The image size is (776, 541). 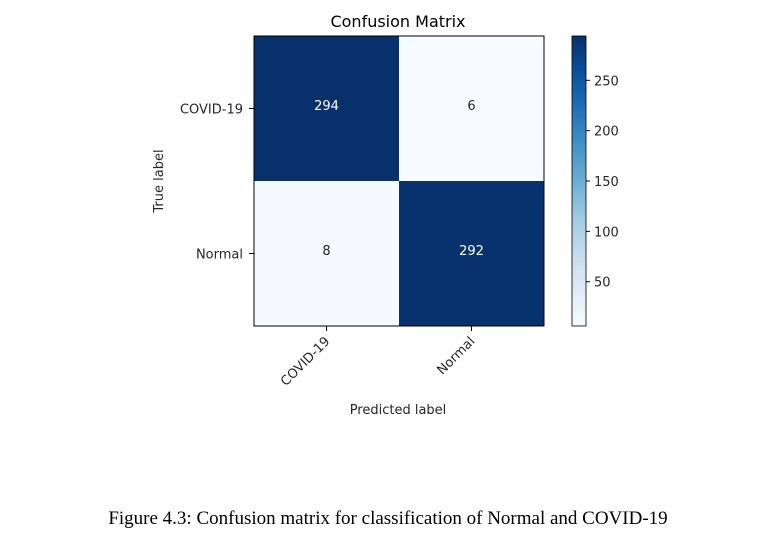 I want to click on x-axis-ticks: COVID-19 Normal, so click(x=378, y=357).